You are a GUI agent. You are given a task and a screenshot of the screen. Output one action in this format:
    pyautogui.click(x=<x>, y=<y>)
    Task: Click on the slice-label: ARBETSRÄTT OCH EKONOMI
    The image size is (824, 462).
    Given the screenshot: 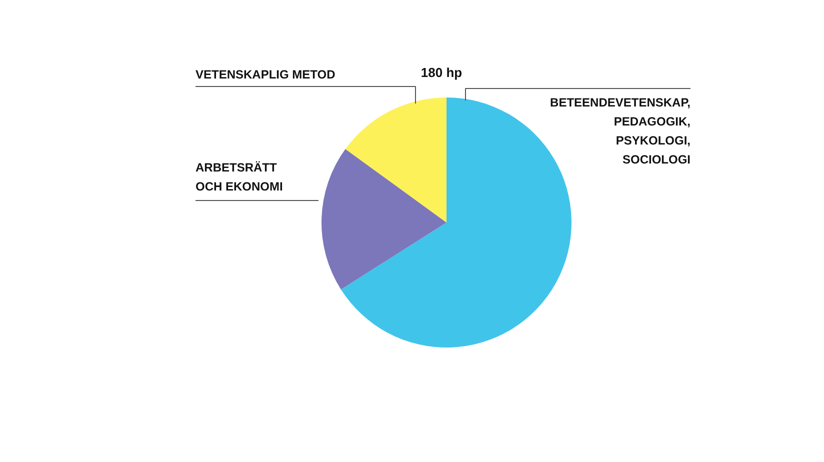 What is the action you would take?
    pyautogui.click(x=239, y=177)
    